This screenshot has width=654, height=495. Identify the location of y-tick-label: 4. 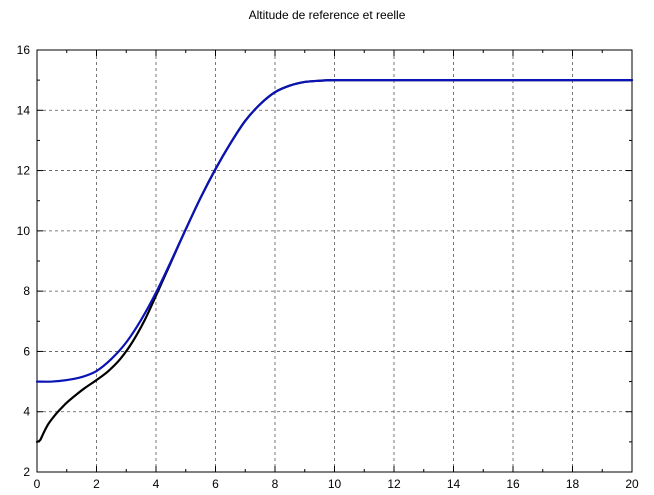
(26, 412).